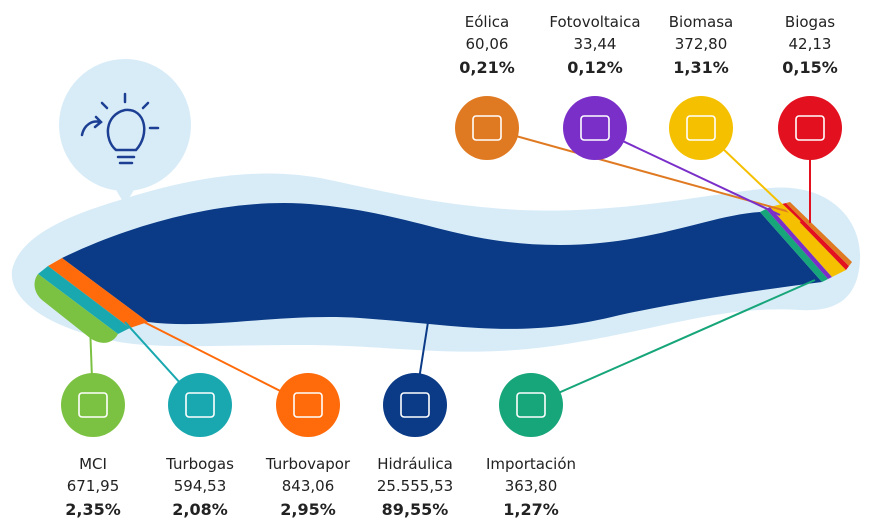 This screenshot has height=521, width=869. I want to click on wind-strip, so click(819, 234).